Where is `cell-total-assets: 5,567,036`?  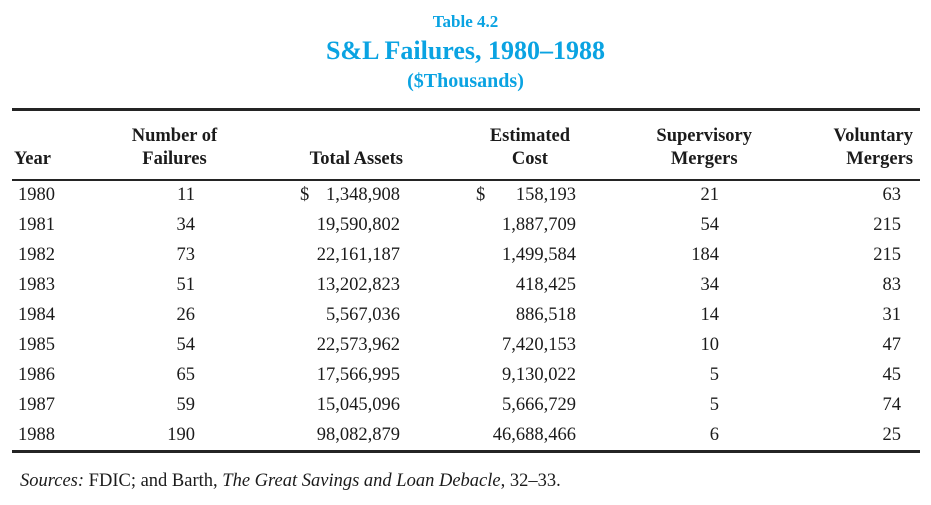
cell-total-assets: 5,567,036 is located at coordinates (363, 315).